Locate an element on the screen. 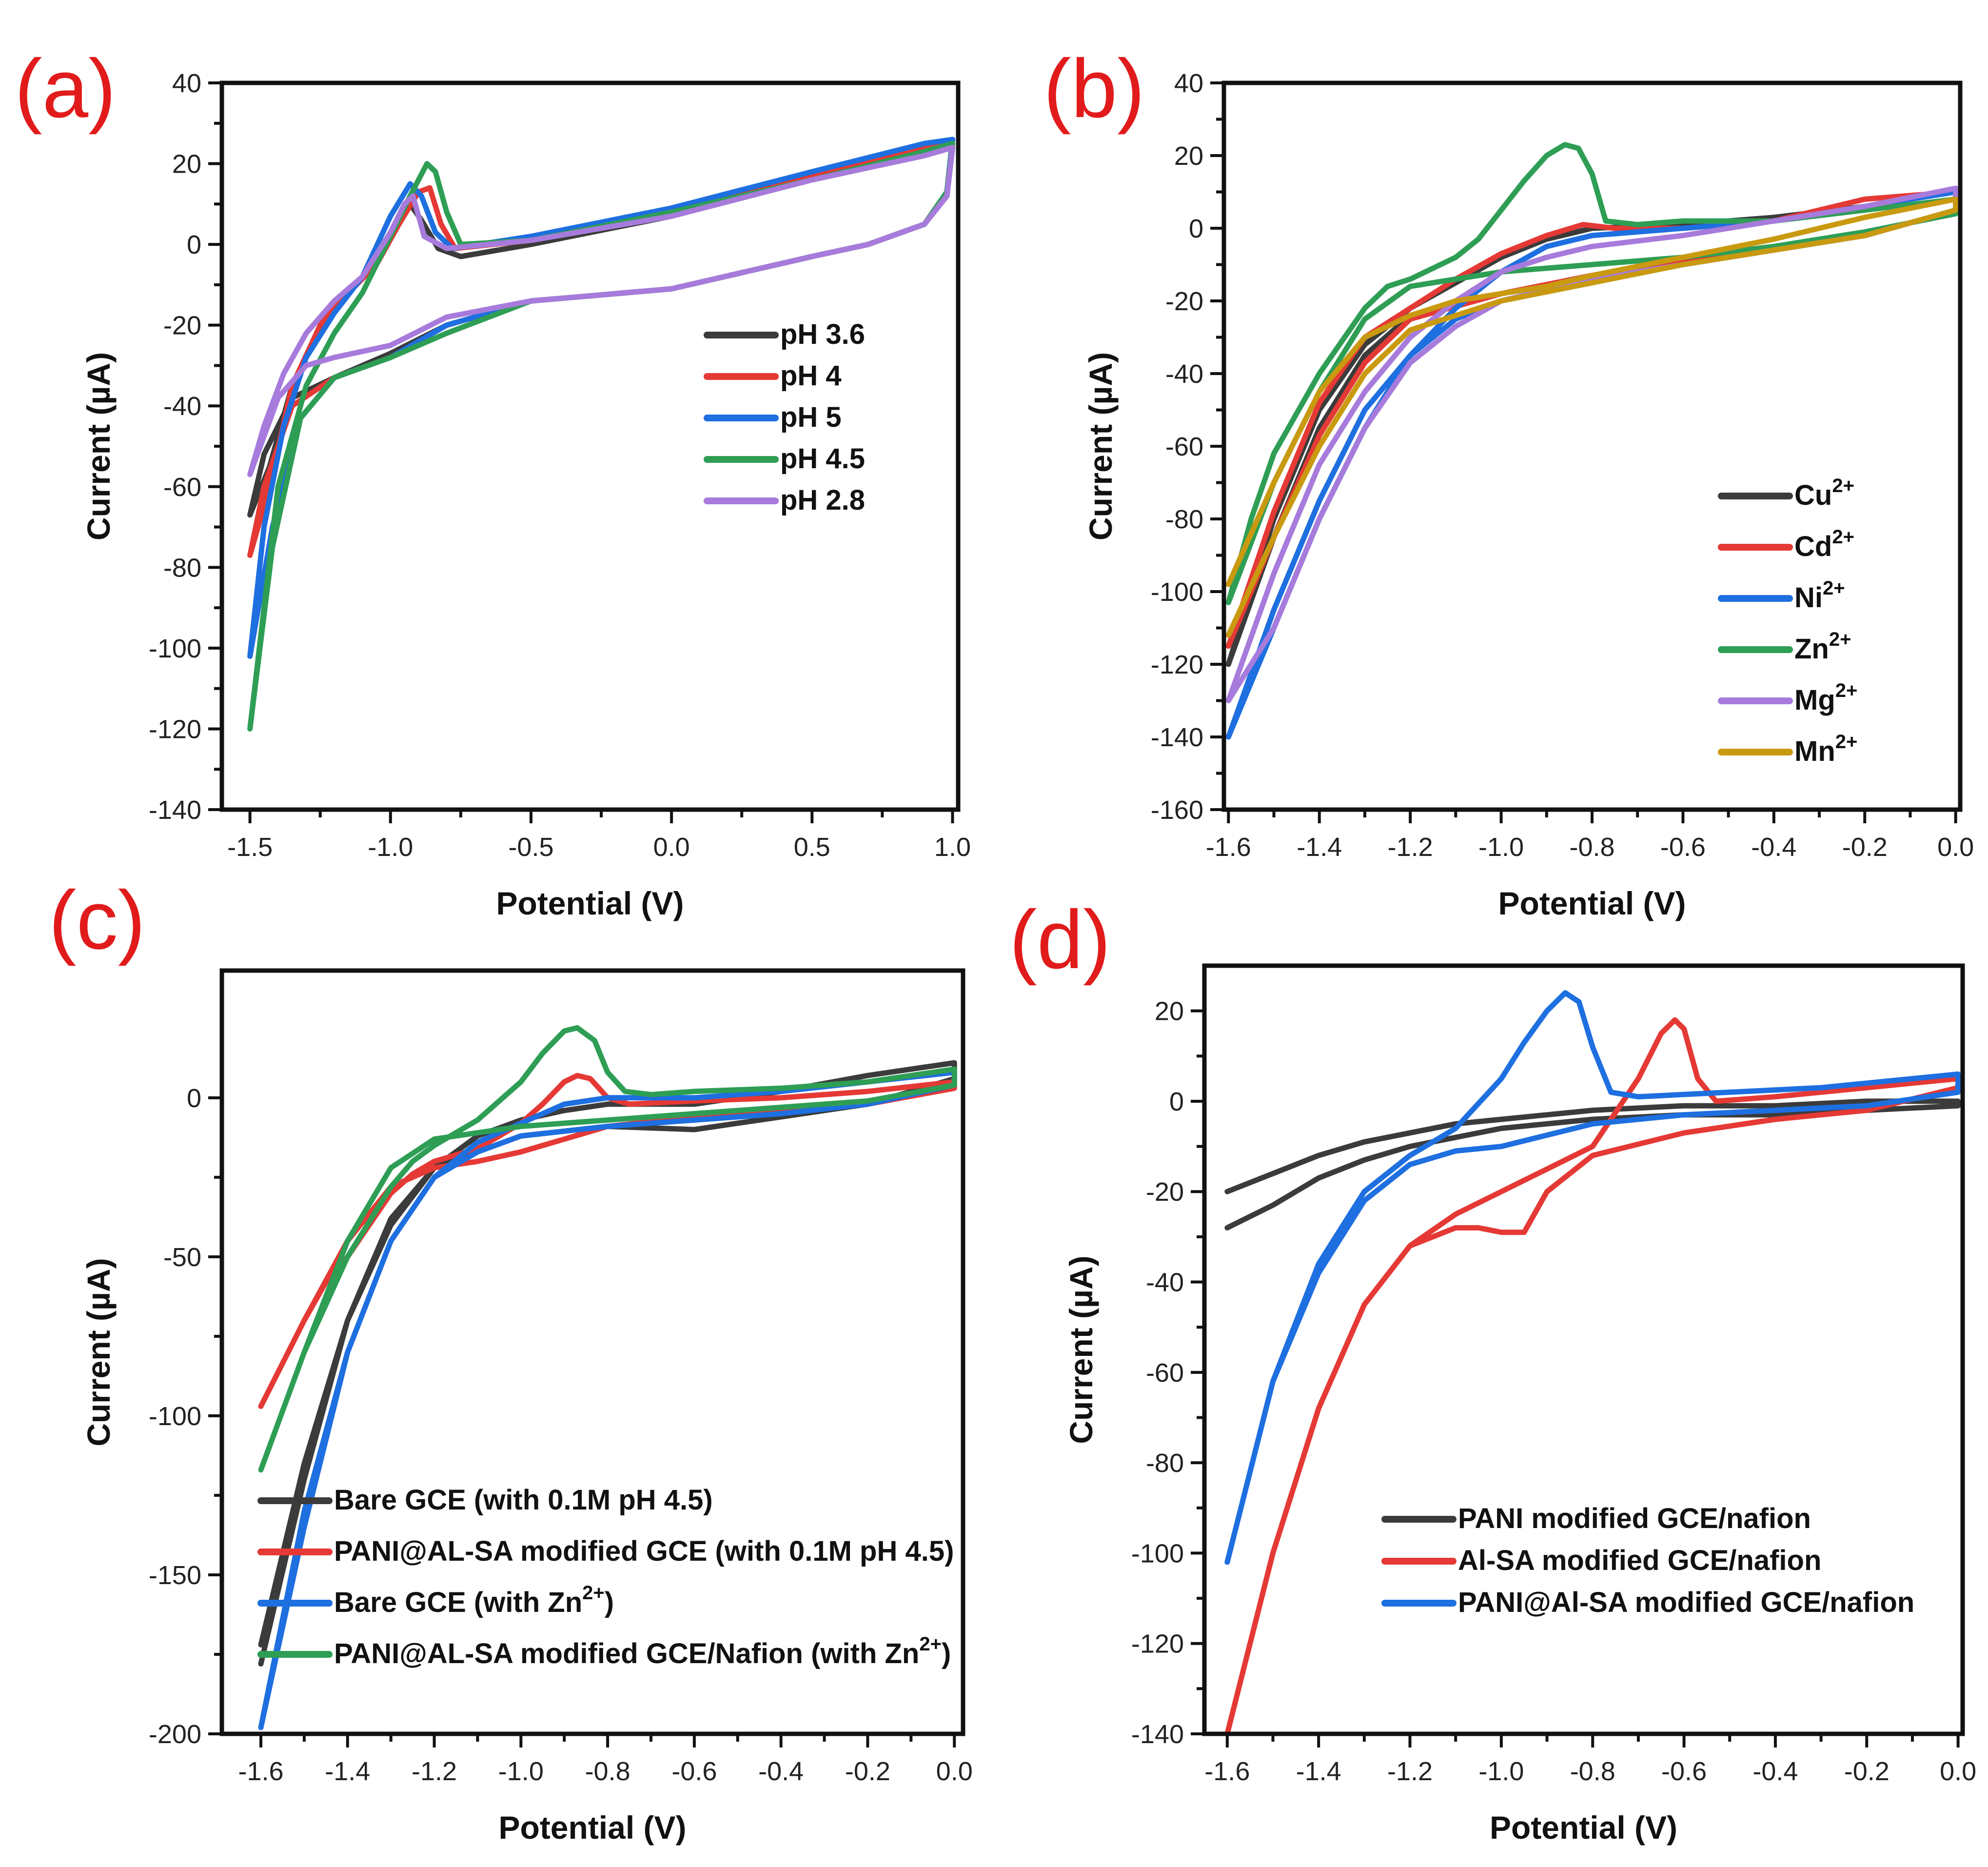  legend-entry: pH 4 is located at coordinates (811, 376).